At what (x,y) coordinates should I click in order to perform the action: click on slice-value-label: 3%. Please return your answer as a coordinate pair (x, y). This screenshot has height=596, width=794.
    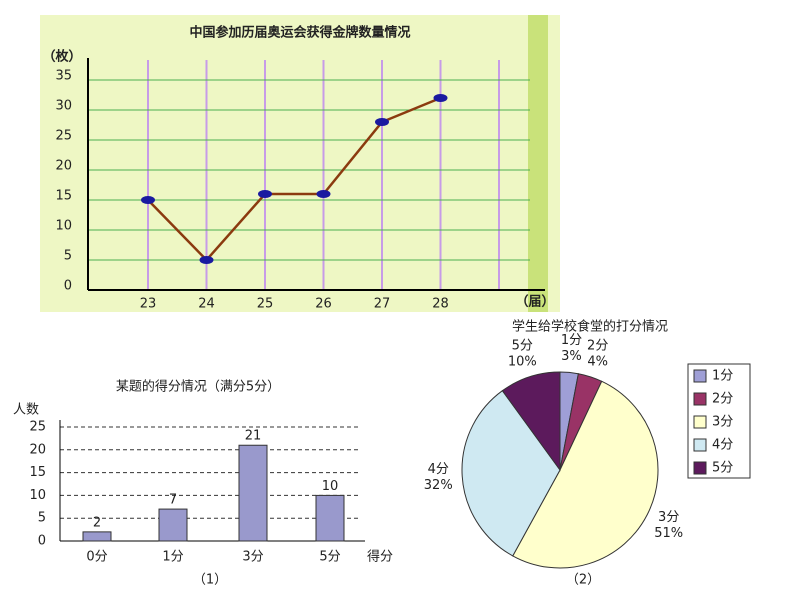
    Looking at the image, I should click on (571, 356).